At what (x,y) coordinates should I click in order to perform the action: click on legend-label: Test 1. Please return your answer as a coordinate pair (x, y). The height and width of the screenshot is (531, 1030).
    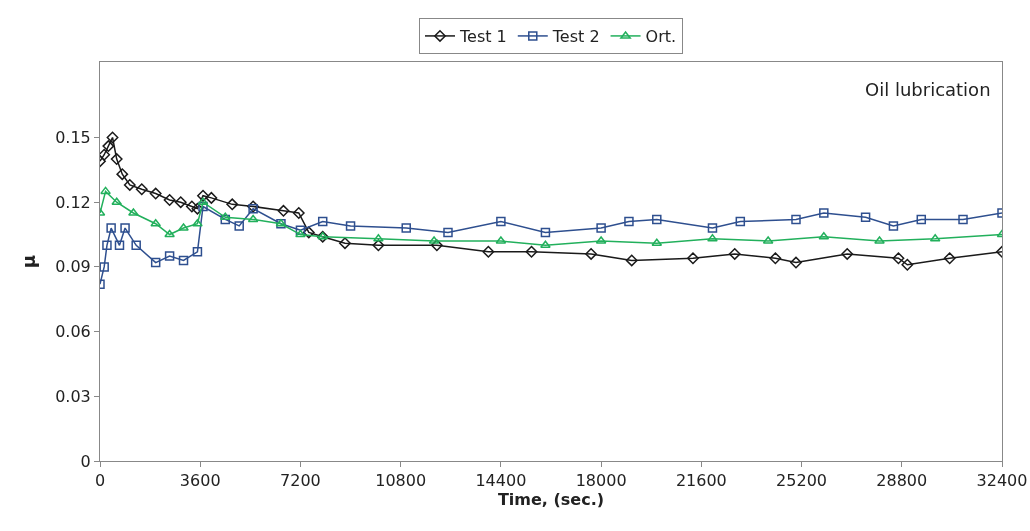
    Looking at the image, I should click on (483, 37).